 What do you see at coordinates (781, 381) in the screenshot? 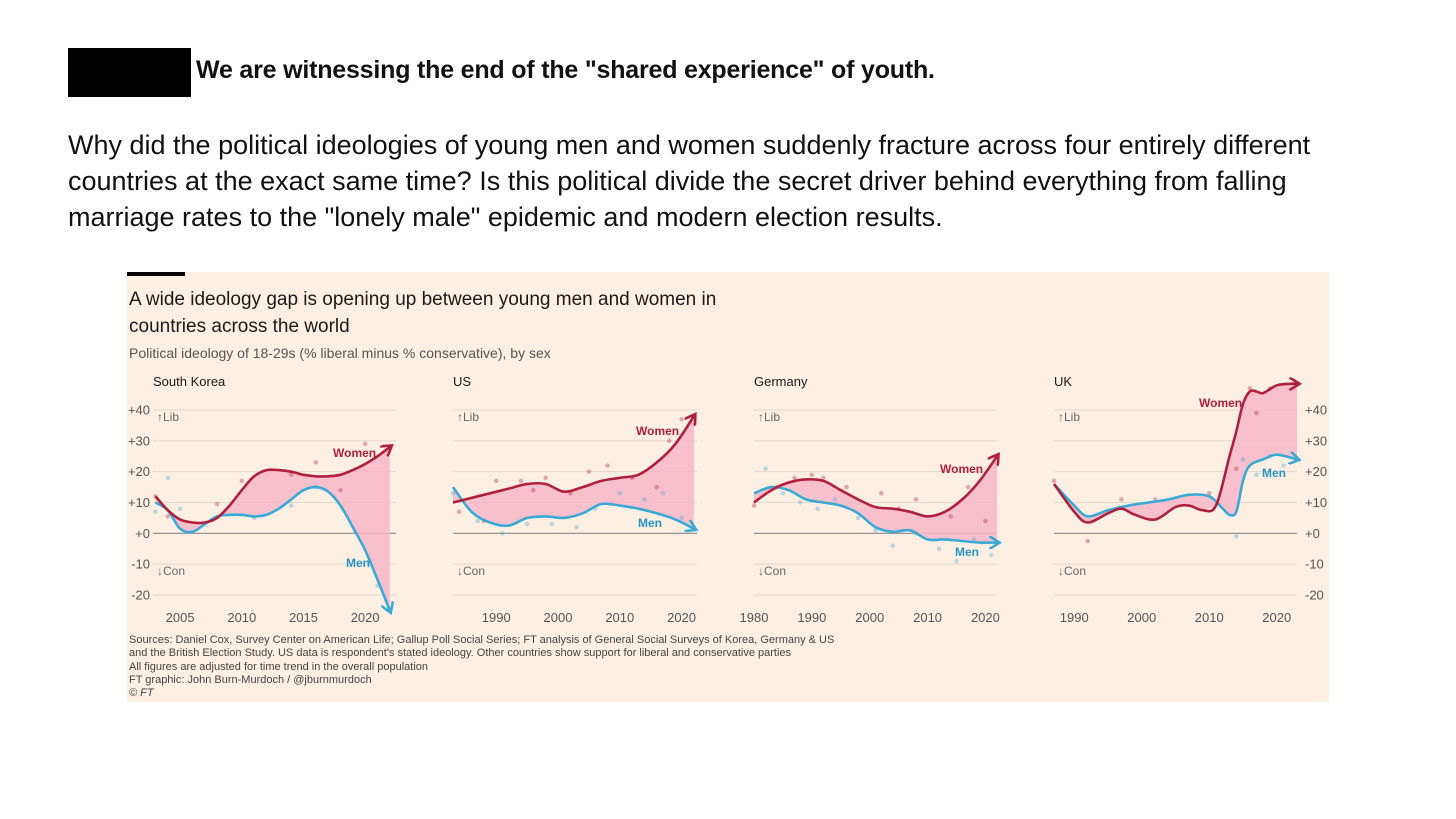
I see `panel-title: Germany` at bounding box center [781, 381].